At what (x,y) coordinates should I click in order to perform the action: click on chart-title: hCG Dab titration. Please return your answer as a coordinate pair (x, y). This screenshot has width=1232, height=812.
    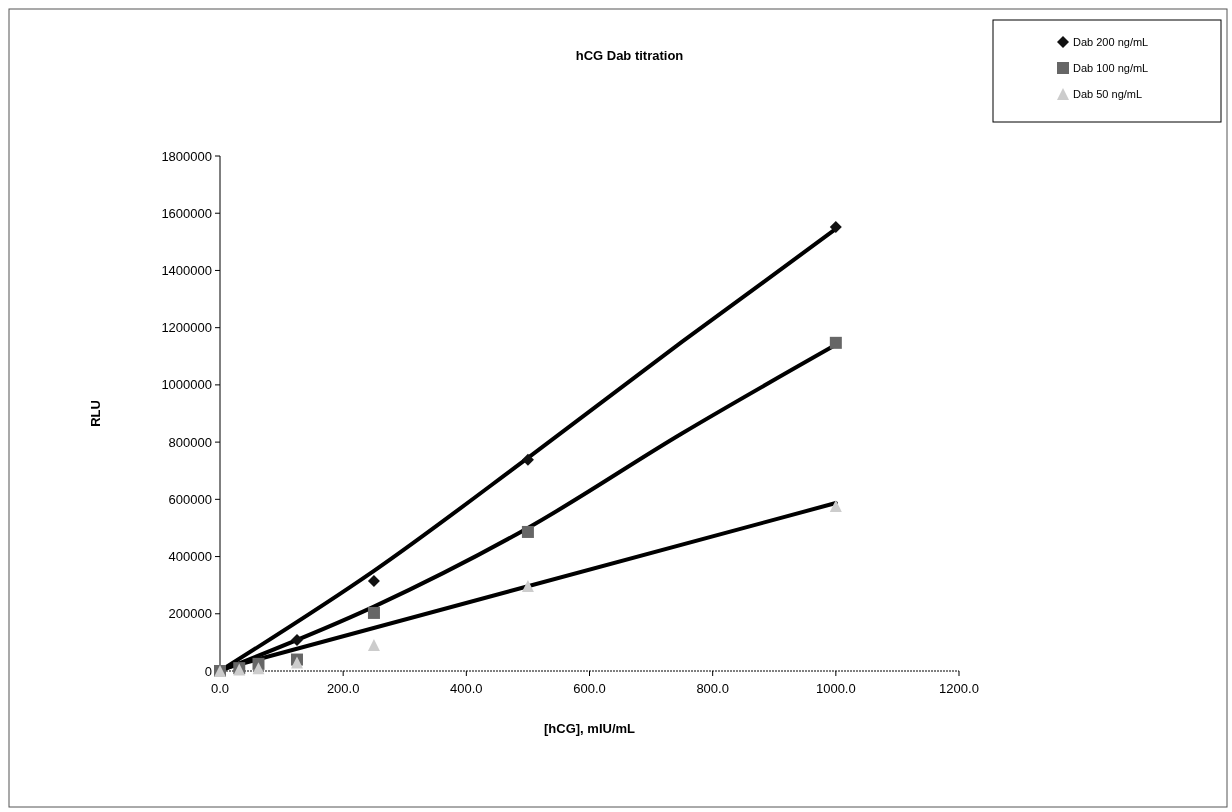
    Looking at the image, I should click on (629, 55).